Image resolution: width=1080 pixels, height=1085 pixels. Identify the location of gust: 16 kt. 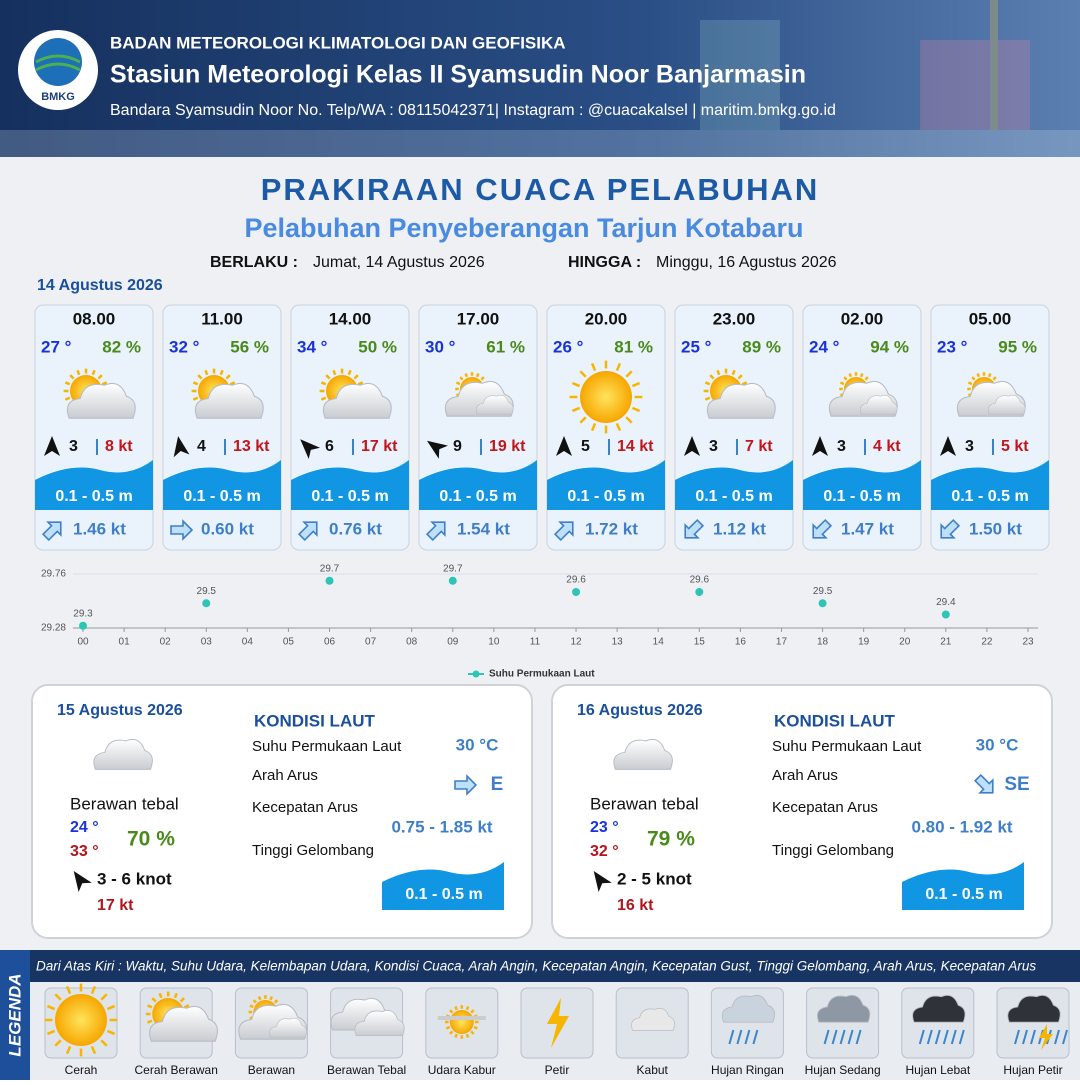
(635, 905).